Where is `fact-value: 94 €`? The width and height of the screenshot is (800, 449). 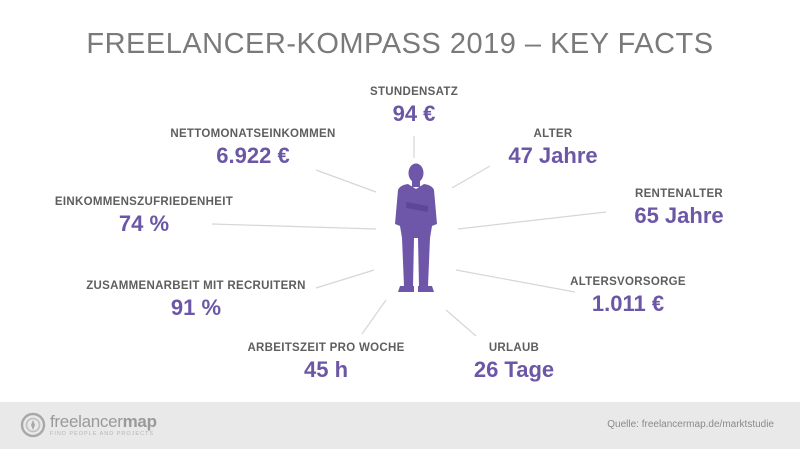 fact-value: 94 € is located at coordinates (414, 113).